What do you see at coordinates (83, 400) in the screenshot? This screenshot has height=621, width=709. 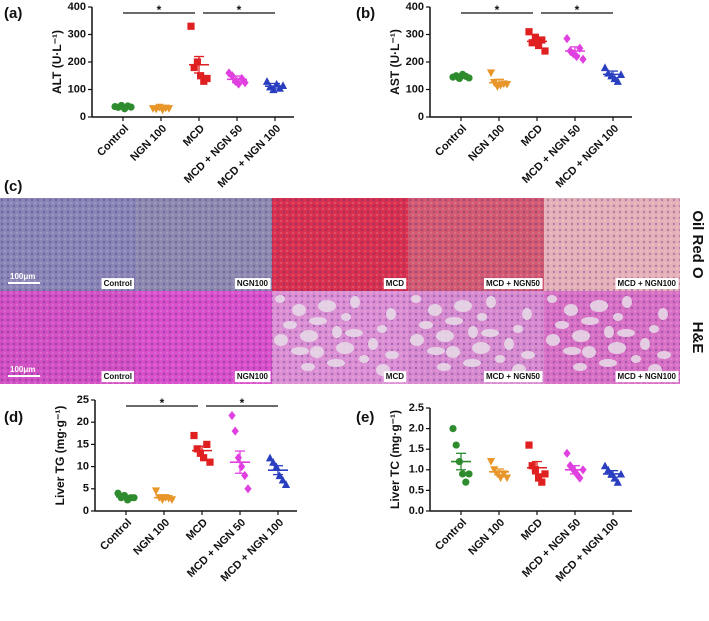 I see `y-tick-label: 25` at bounding box center [83, 400].